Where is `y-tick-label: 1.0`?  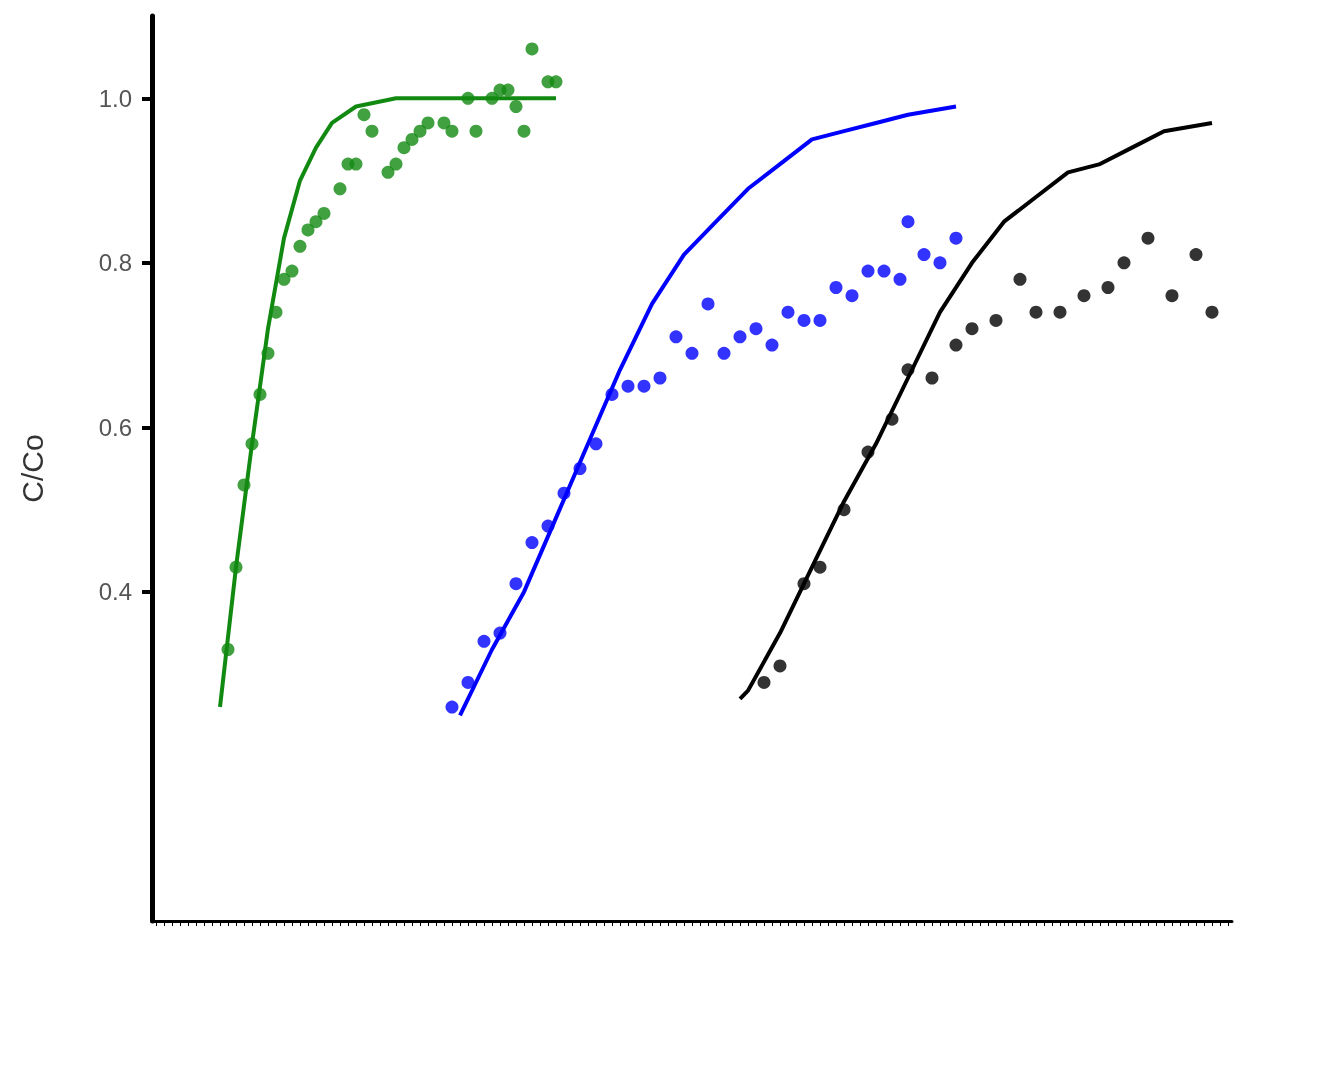
y-tick-label: 1.0 is located at coordinates (115, 98).